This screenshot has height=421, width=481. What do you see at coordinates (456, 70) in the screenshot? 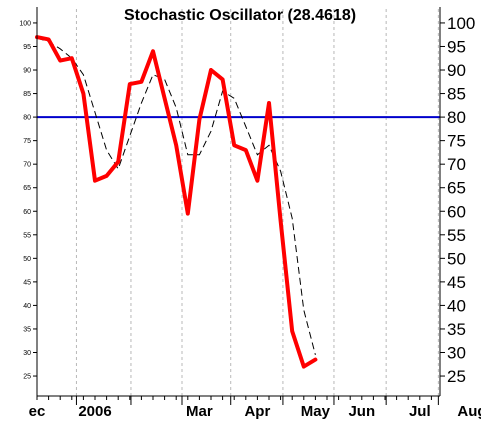
I see `y-tick-label-right: 90` at bounding box center [456, 70].